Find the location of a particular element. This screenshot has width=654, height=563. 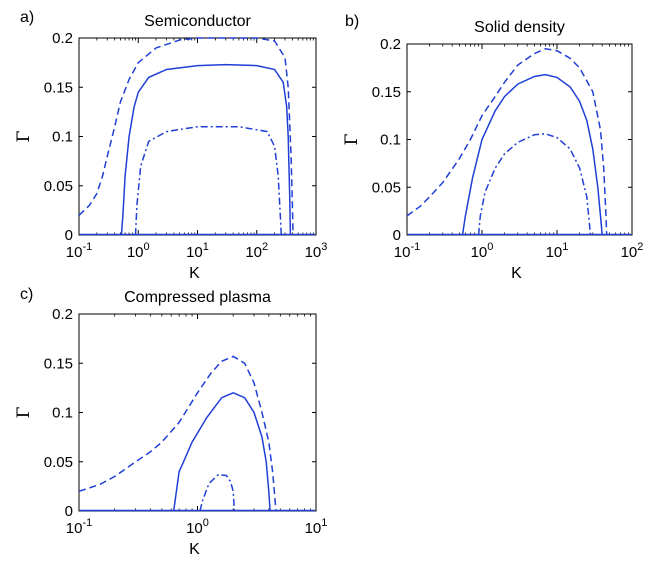

panel-label: c) is located at coordinates (26, 294).